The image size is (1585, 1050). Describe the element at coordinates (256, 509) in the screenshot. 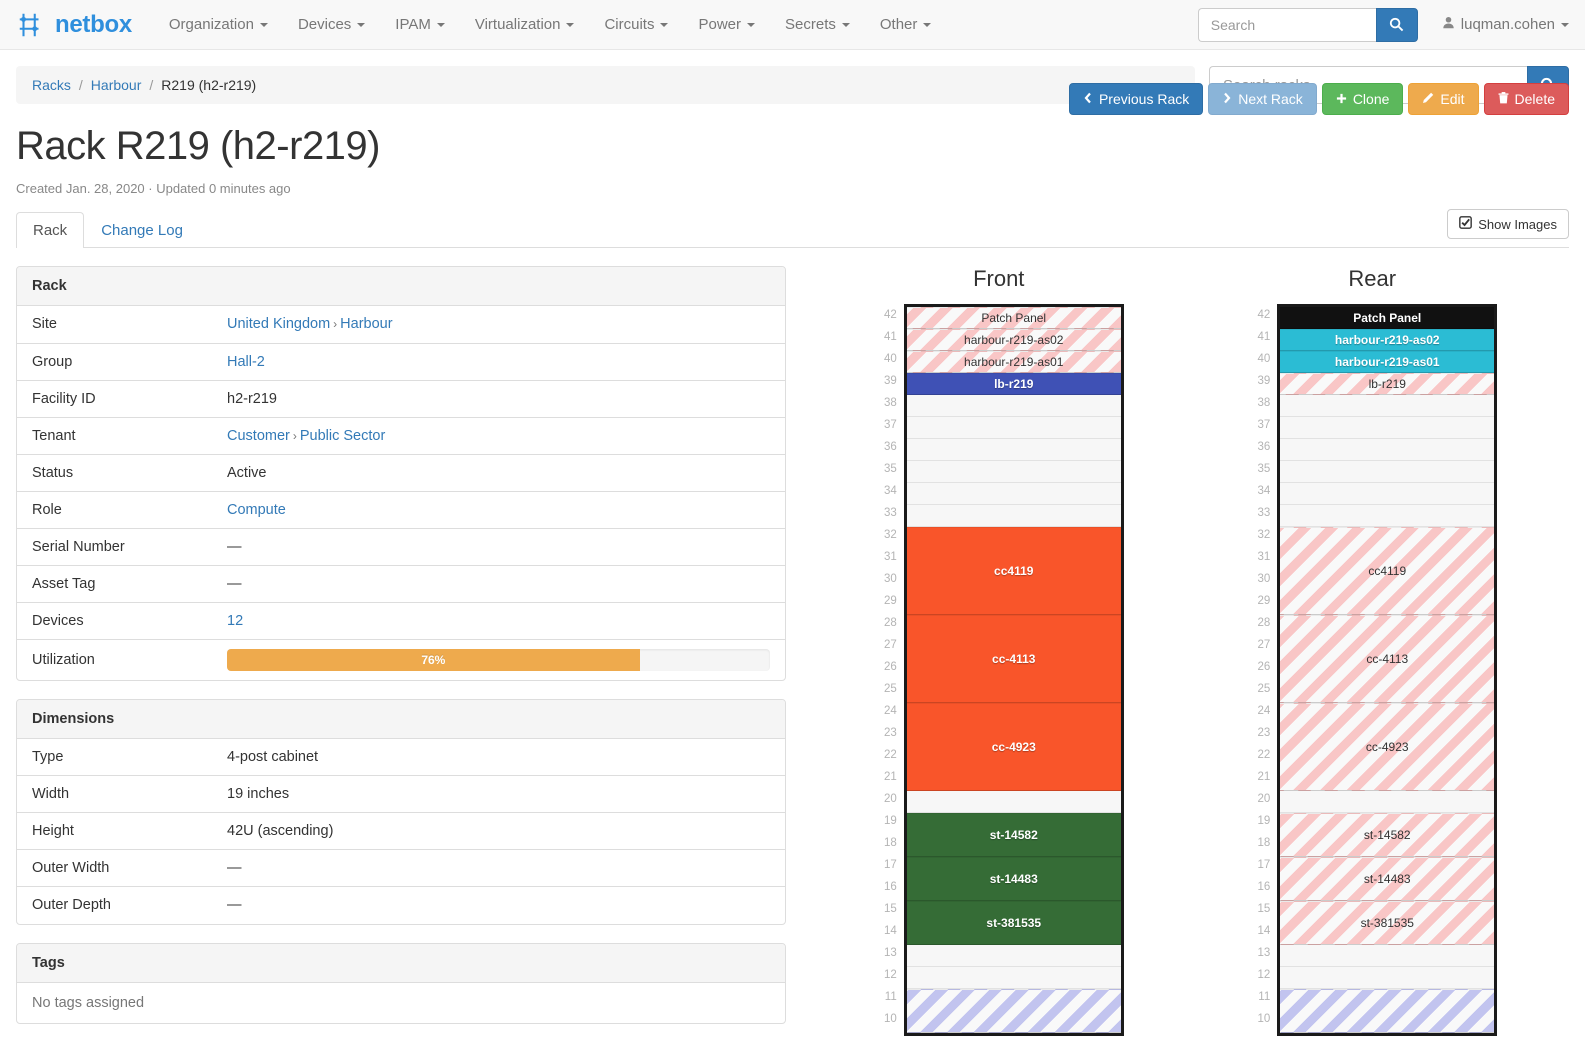

I see `rack-attr-link: Compute` at that location.